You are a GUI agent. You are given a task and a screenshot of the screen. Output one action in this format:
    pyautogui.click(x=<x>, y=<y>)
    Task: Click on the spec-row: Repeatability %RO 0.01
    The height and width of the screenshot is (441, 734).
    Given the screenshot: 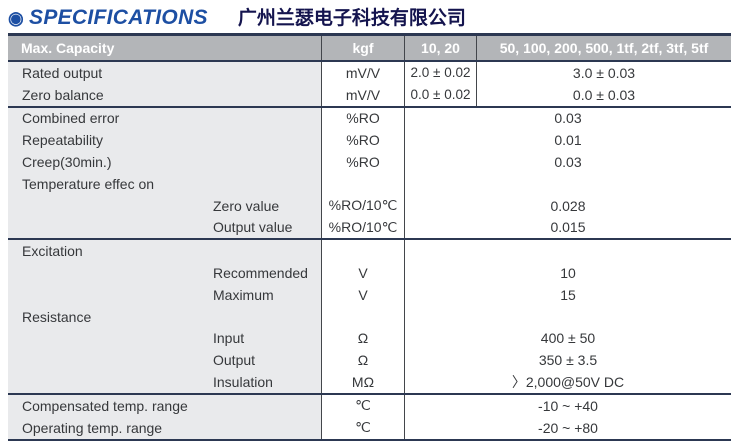 What is the action you would take?
    pyautogui.click(x=369, y=140)
    